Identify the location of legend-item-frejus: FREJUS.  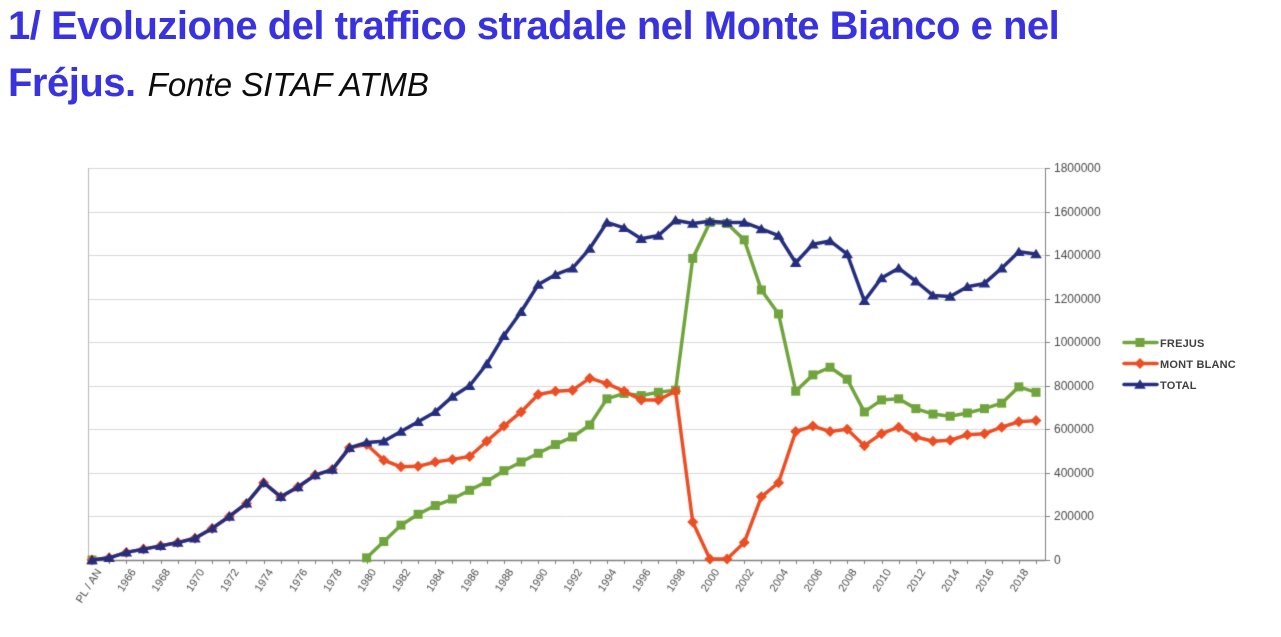
(1198, 342).